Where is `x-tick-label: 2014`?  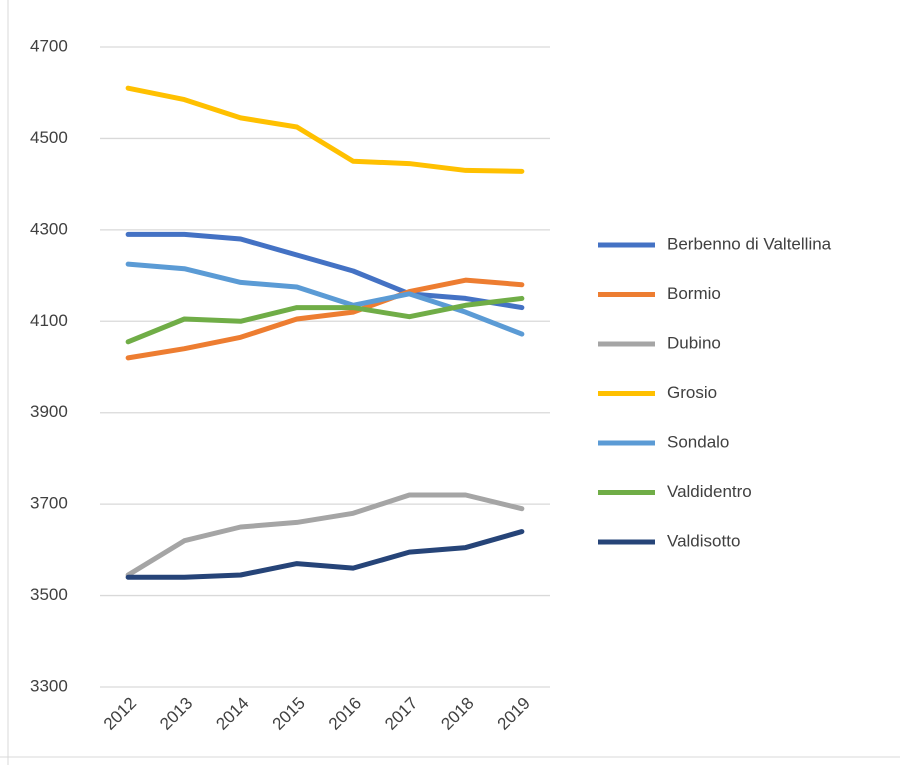
x-tick-label: 2014 is located at coordinates (232, 714).